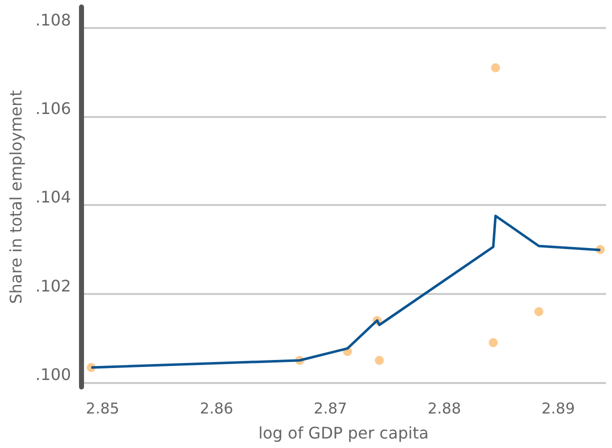 The height and width of the screenshot is (448, 612). Describe the element at coordinates (343, 433) in the screenshot. I see `x-axis-title: log of GDP per capita` at that location.